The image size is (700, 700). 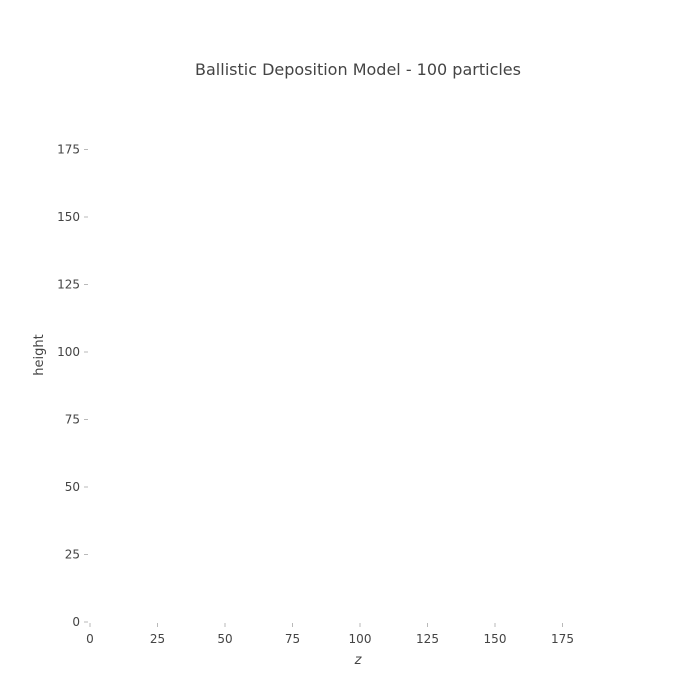 What do you see at coordinates (292, 639) in the screenshot?
I see `x-tick-label: 75` at bounding box center [292, 639].